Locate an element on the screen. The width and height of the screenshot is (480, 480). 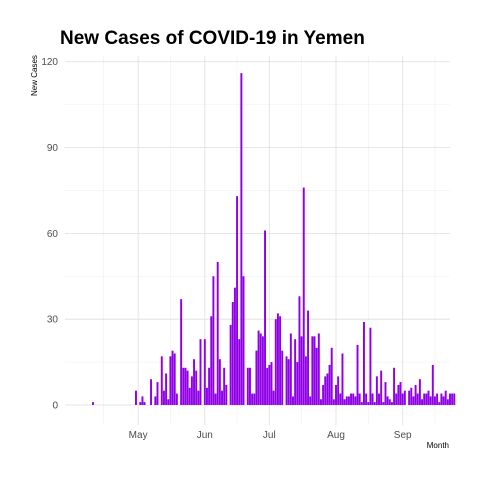
y-tick-label: 30 is located at coordinates (53, 320).